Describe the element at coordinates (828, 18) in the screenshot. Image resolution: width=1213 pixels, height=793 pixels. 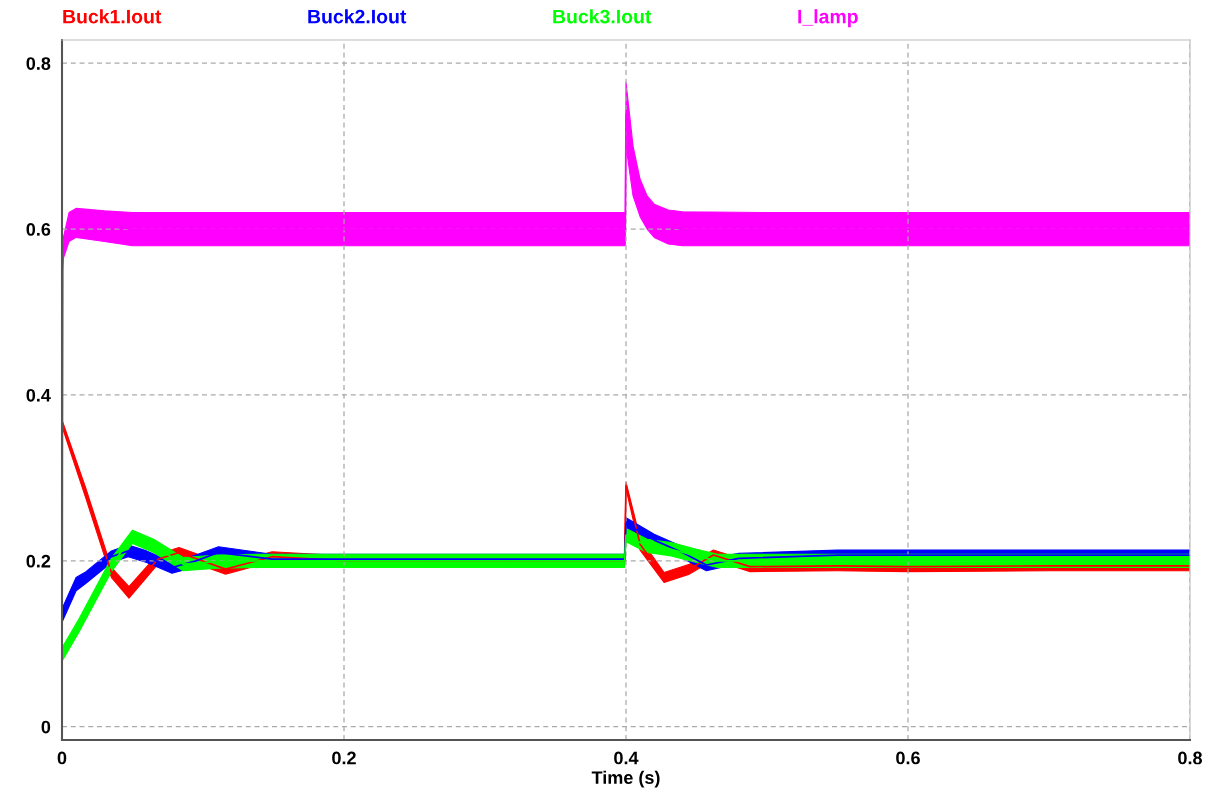
I see `text: I_lamp` at that location.